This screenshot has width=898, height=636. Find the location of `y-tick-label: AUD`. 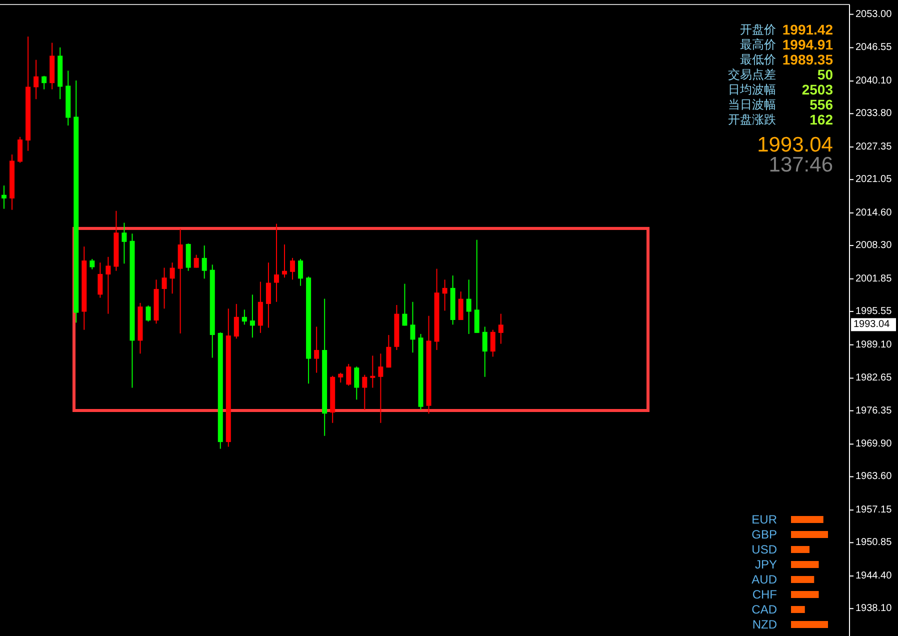

y-tick-label: AUD is located at coordinates (765, 579).